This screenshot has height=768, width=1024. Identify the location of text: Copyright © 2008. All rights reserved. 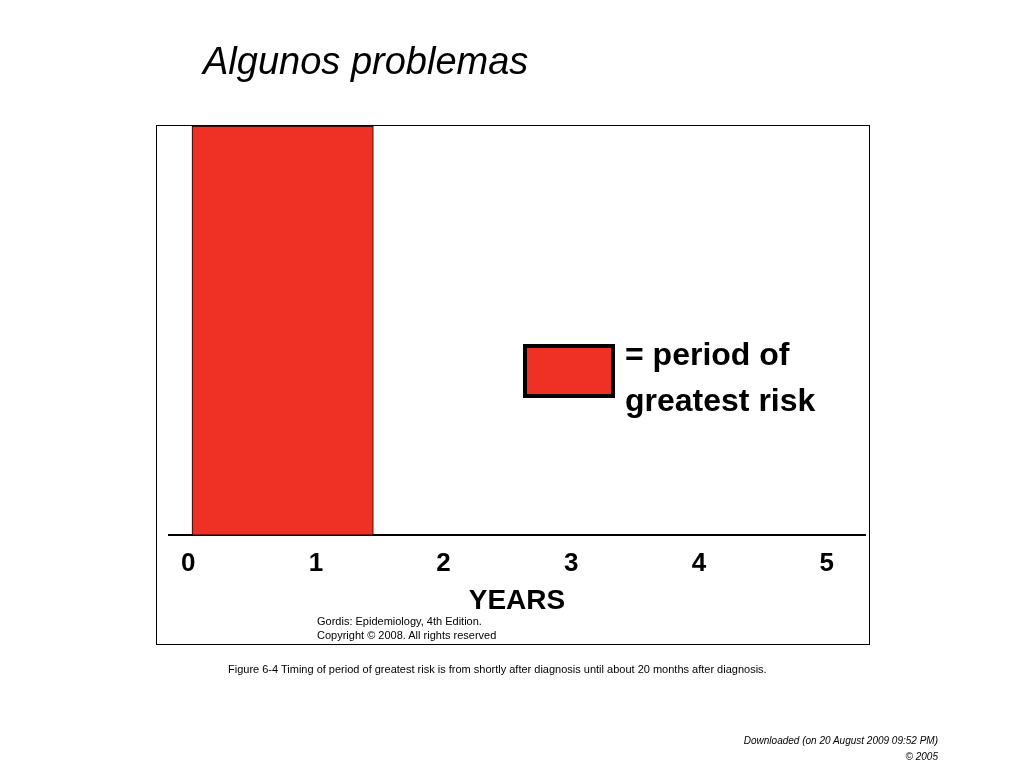
(407, 635).